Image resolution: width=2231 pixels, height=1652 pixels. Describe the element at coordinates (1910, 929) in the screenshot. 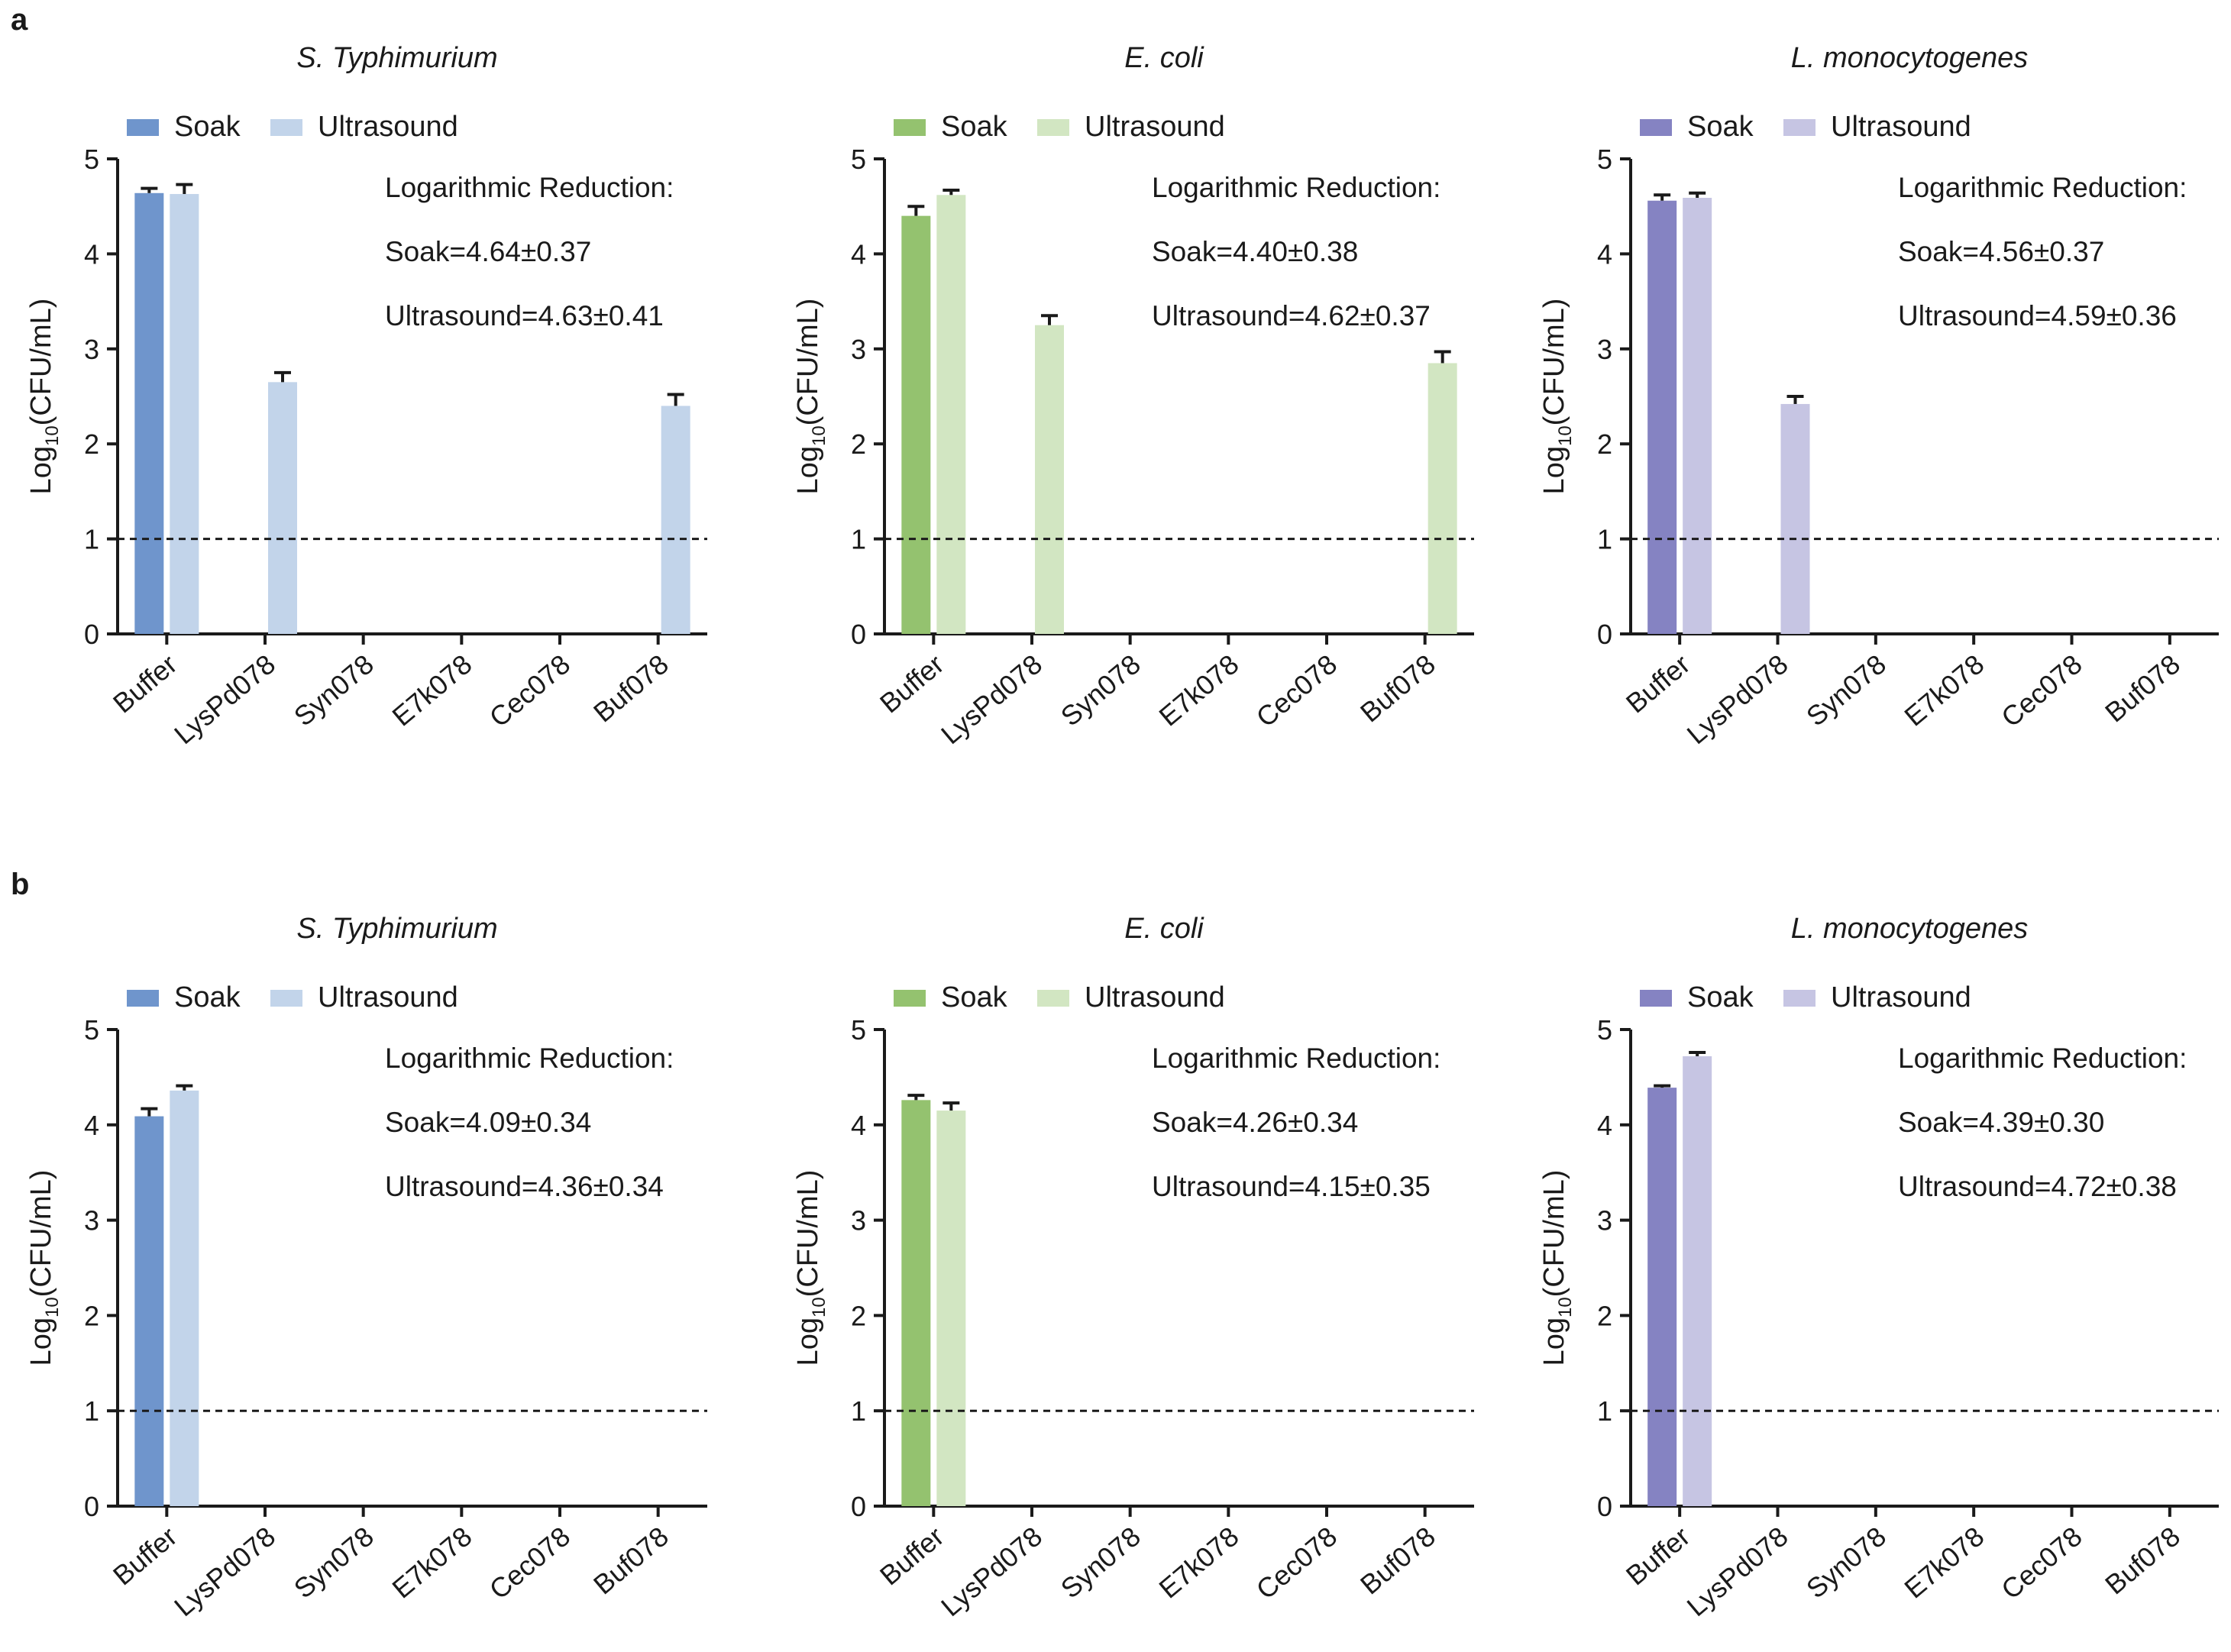

I see `chart-title: L. monocytogenes` at that location.